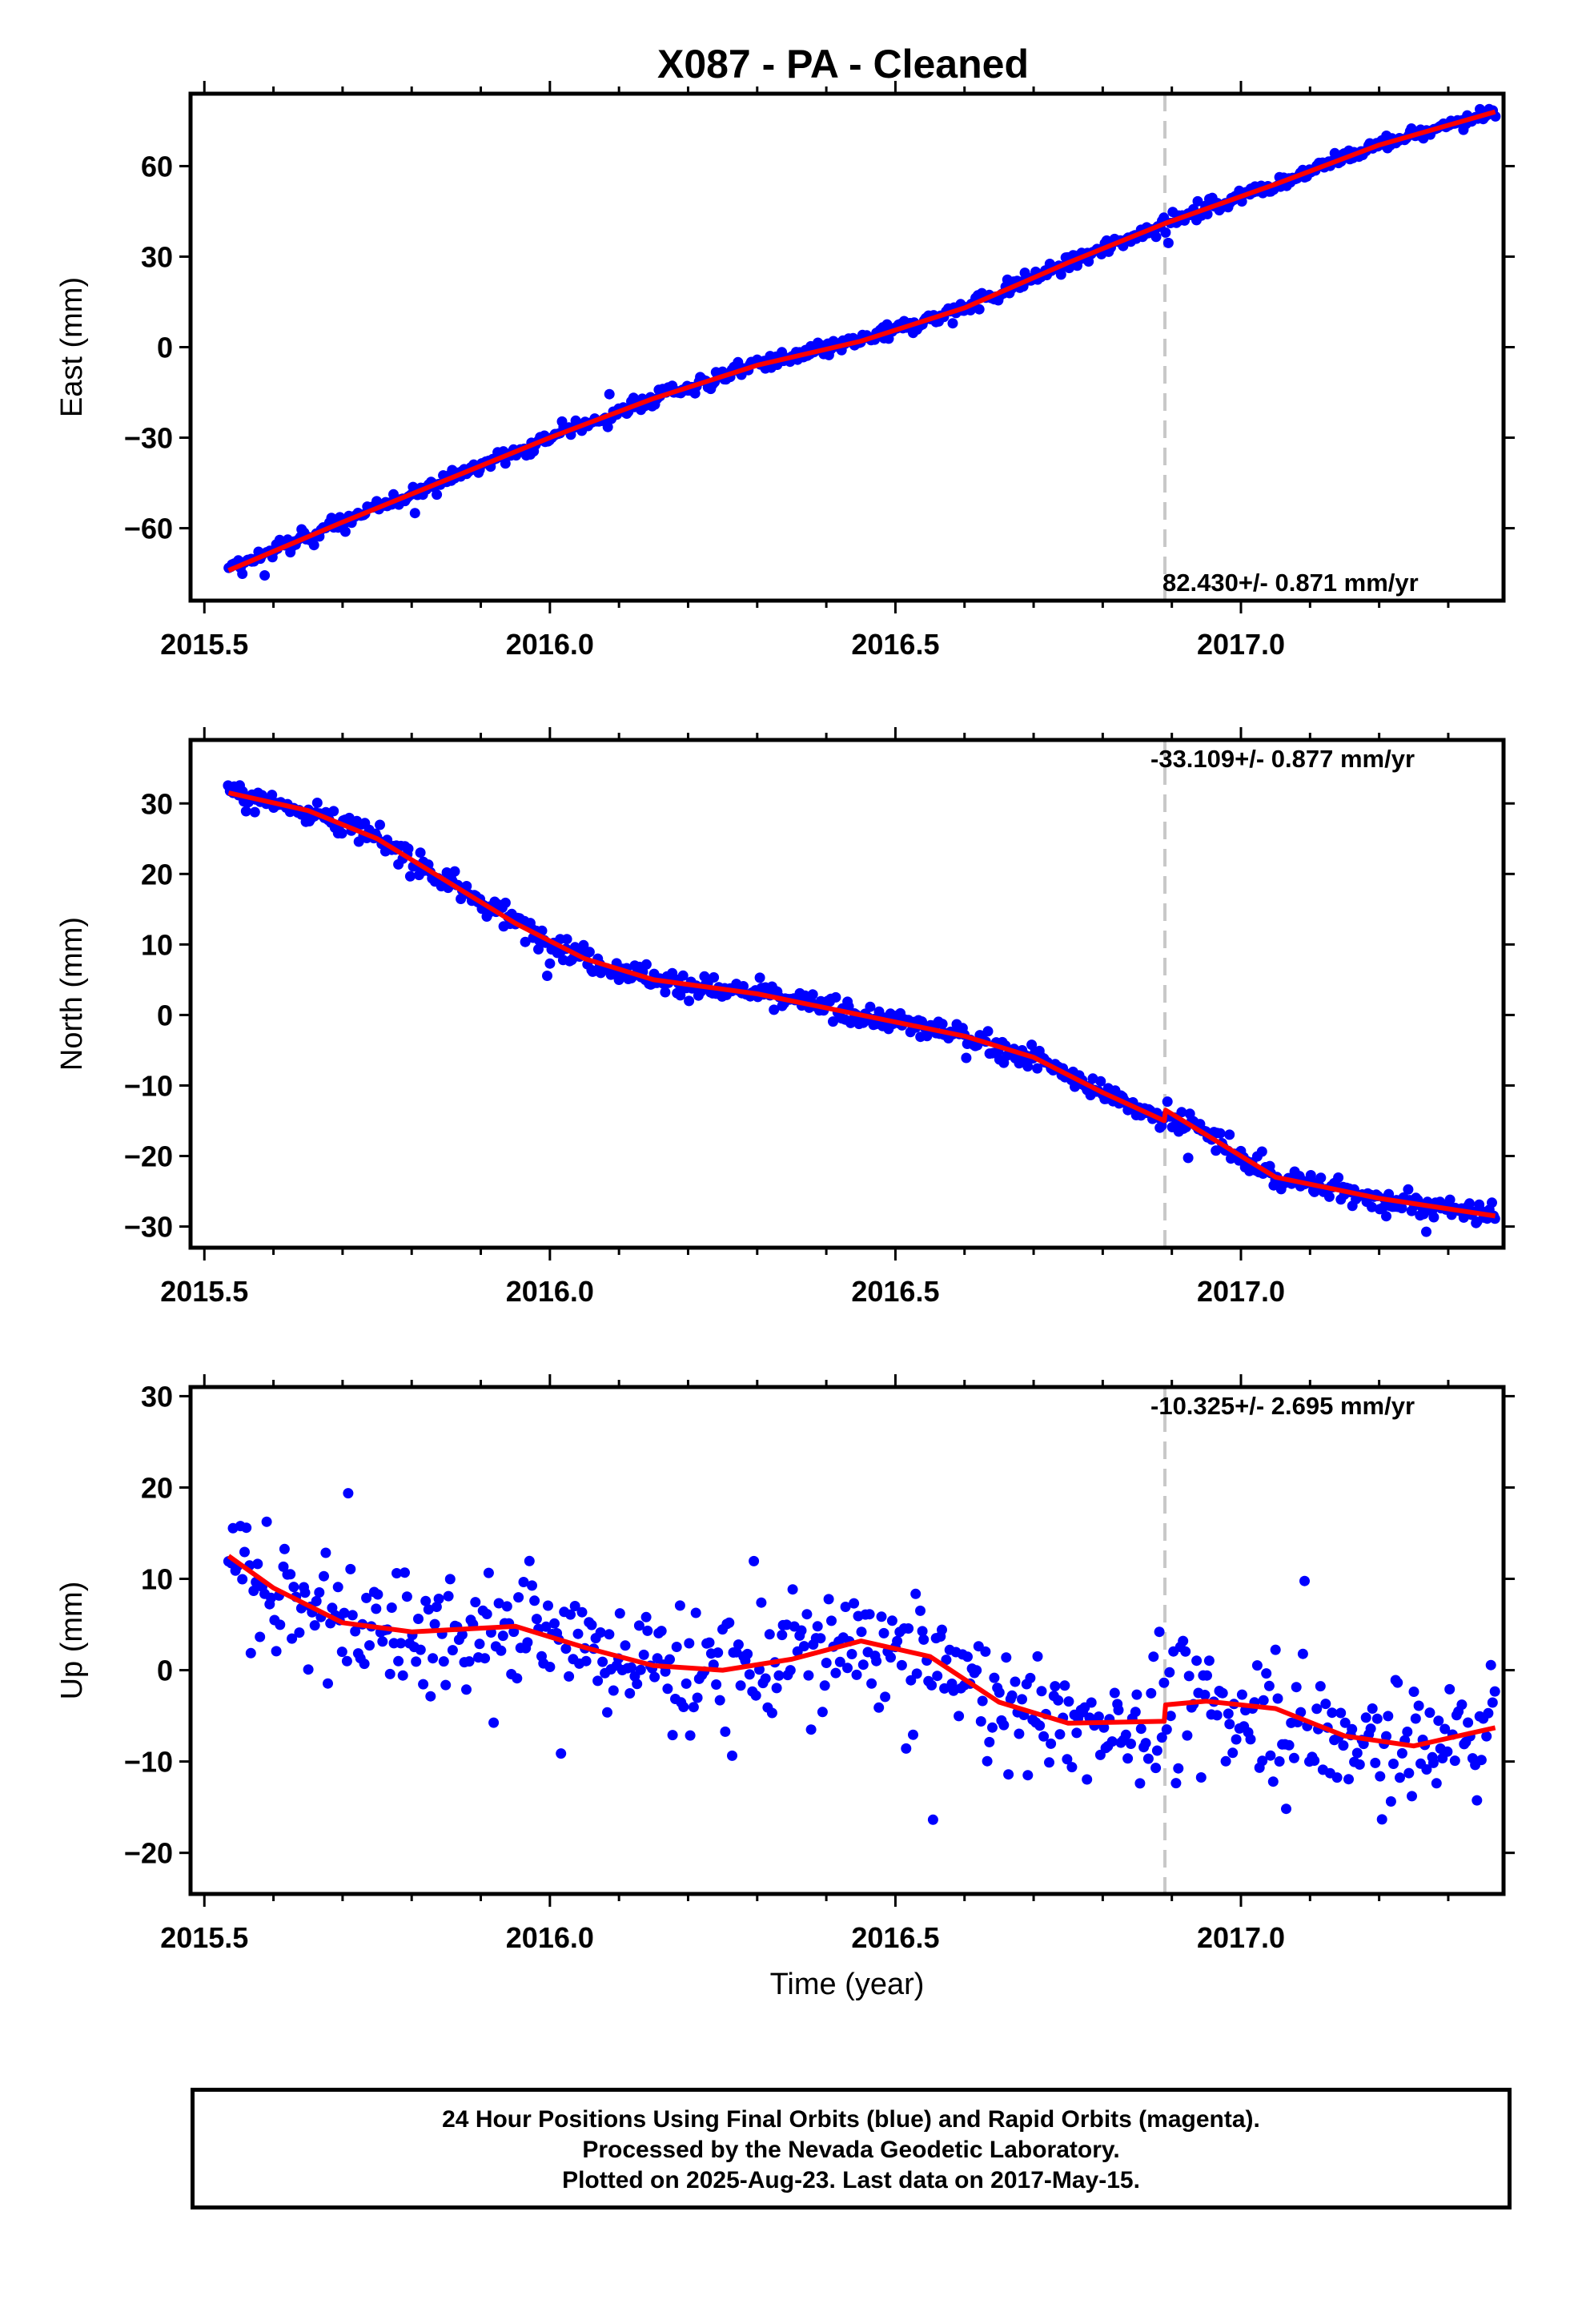 This screenshot has width=1582, height=2324. Describe the element at coordinates (157, 1487) in the screenshot. I see `up-y-tick-label: 20` at that location.